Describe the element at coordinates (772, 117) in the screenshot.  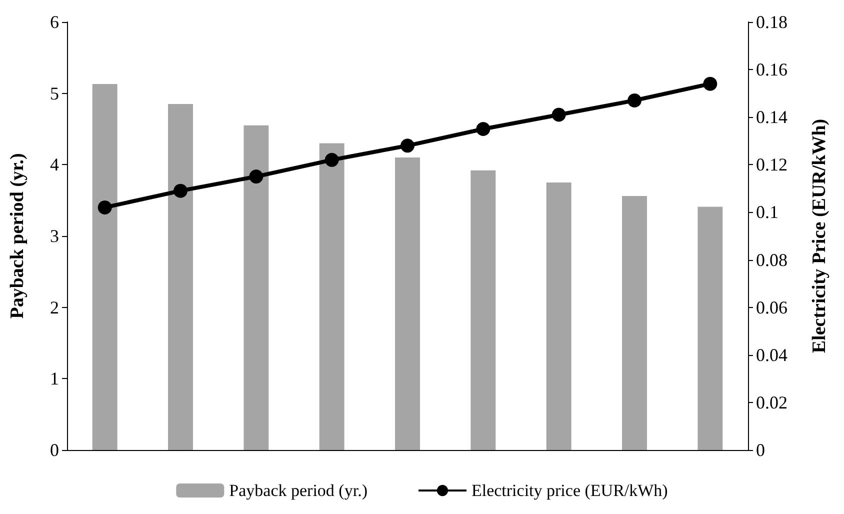
I see `y2-tick-label: 0.14` at that location.